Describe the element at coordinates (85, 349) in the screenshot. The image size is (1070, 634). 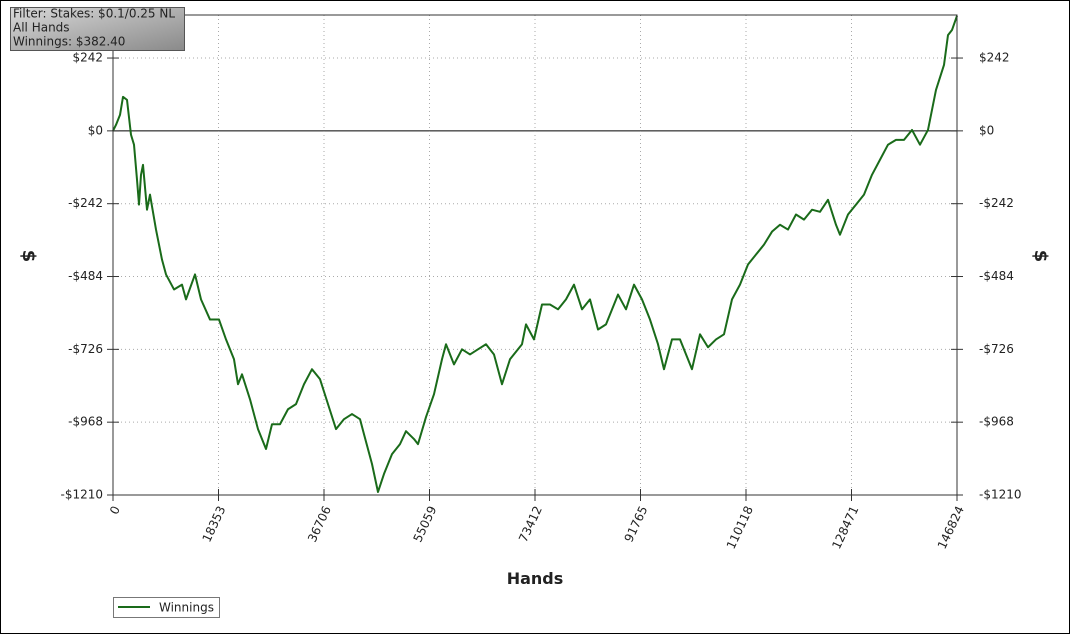
I see `y-tick-label: -$726` at that location.